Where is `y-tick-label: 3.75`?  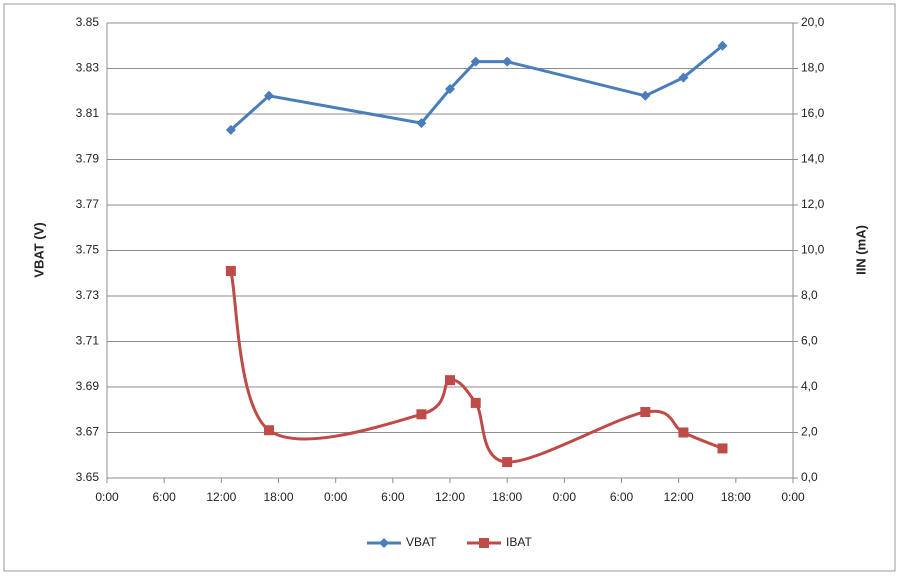 y-tick-label: 3.75 is located at coordinates (88, 250).